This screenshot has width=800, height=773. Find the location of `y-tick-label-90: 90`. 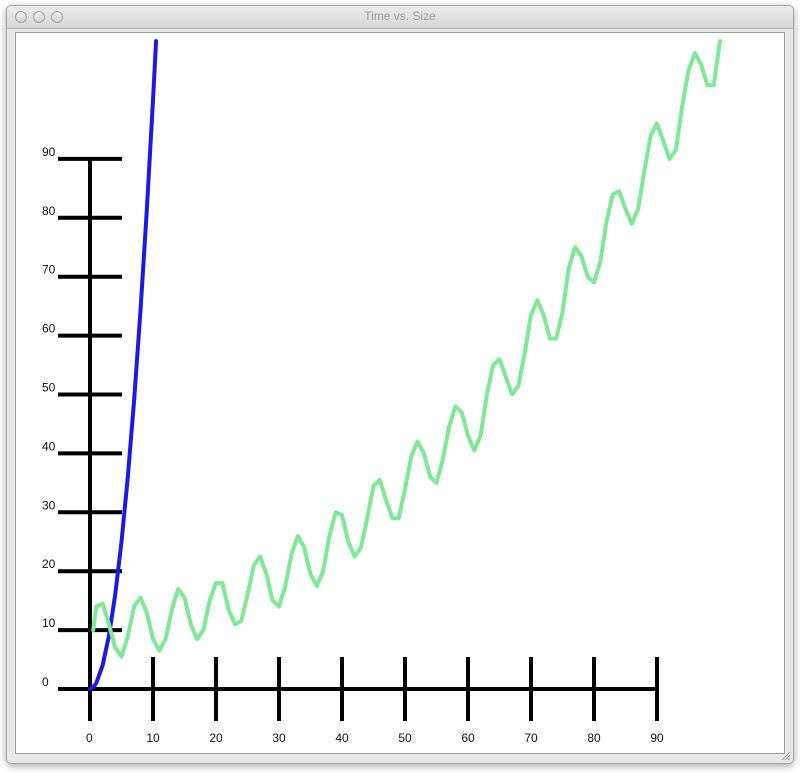

y-tick-label-90: 90 is located at coordinates (49, 152).